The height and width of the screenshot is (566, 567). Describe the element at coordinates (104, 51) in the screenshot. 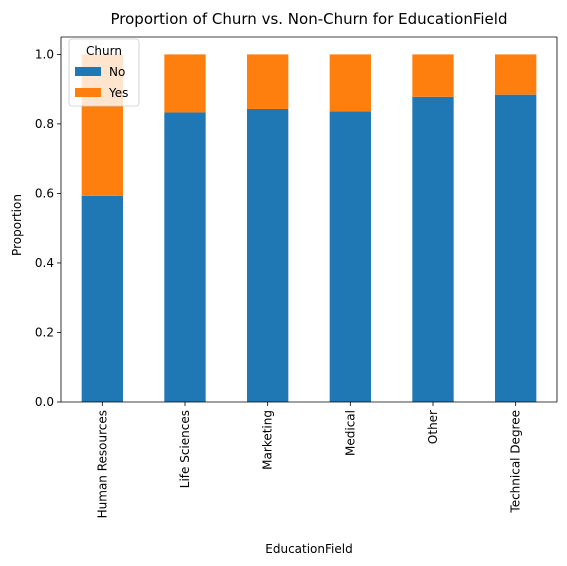

I see `legend-title: Churn` at that location.